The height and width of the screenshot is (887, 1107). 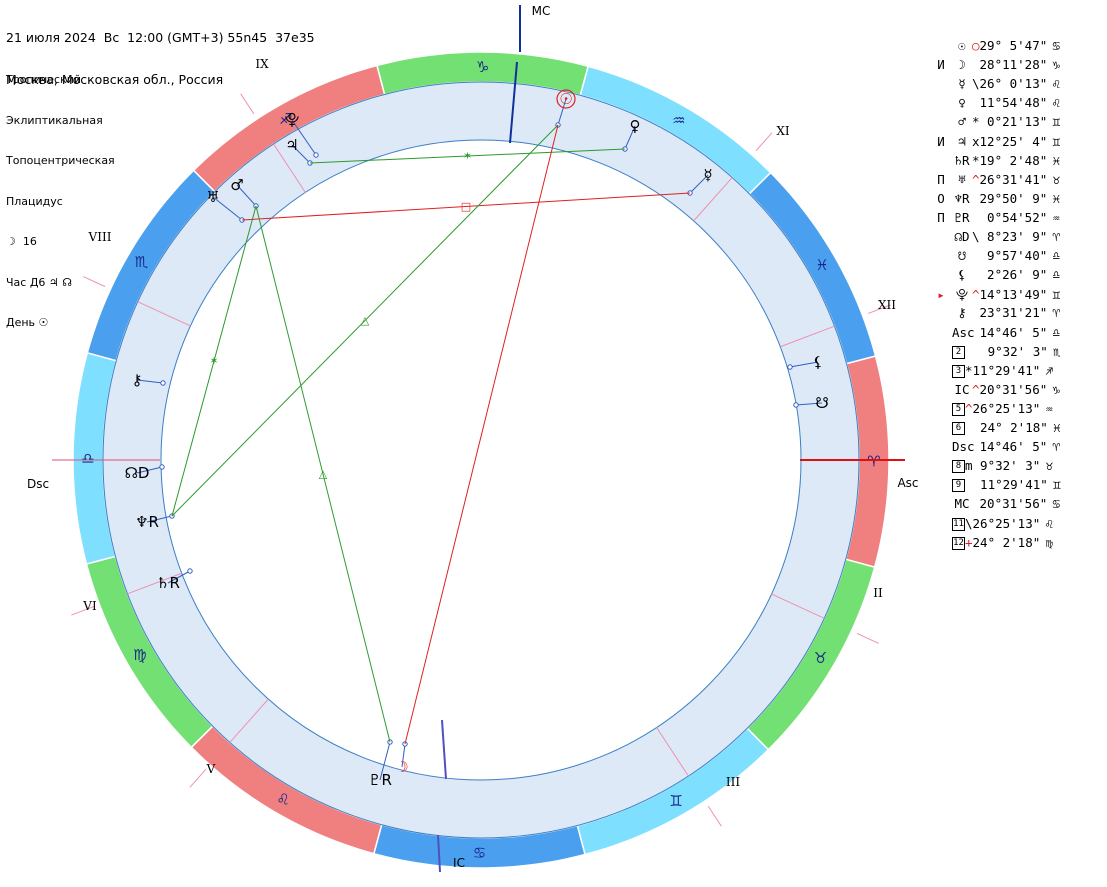 I want to click on position-row: П ♇R 0°54'52" ♒, so click(x=1015, y=219).